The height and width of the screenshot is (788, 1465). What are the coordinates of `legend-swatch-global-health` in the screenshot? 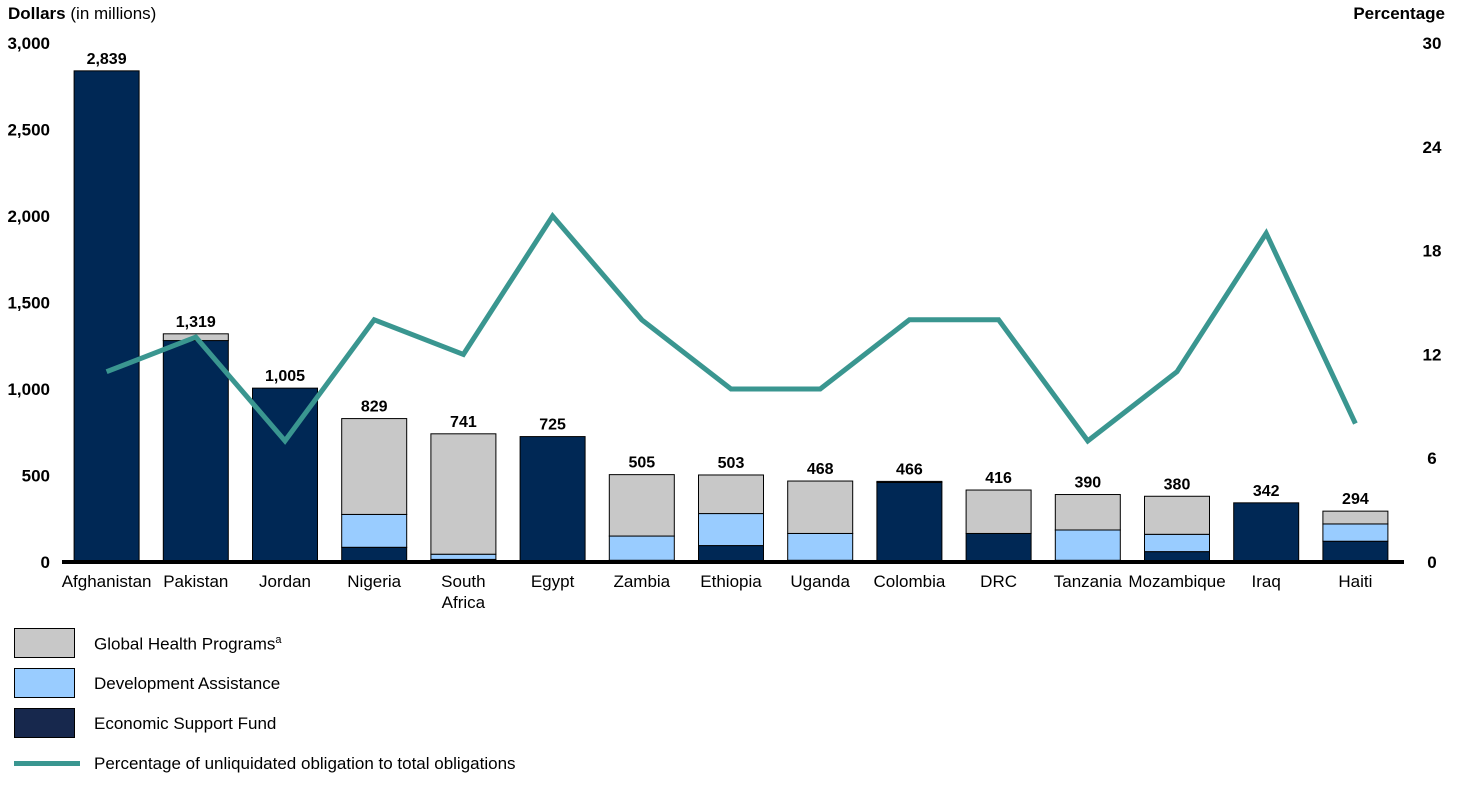 It's located at (44, 643).